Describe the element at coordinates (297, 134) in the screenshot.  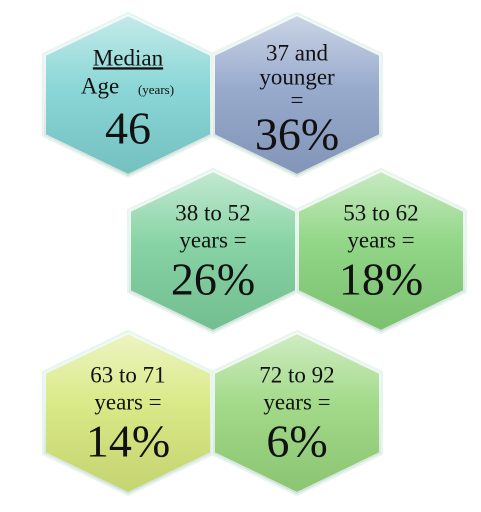
I see `hexagon-value: 36%` at that location.